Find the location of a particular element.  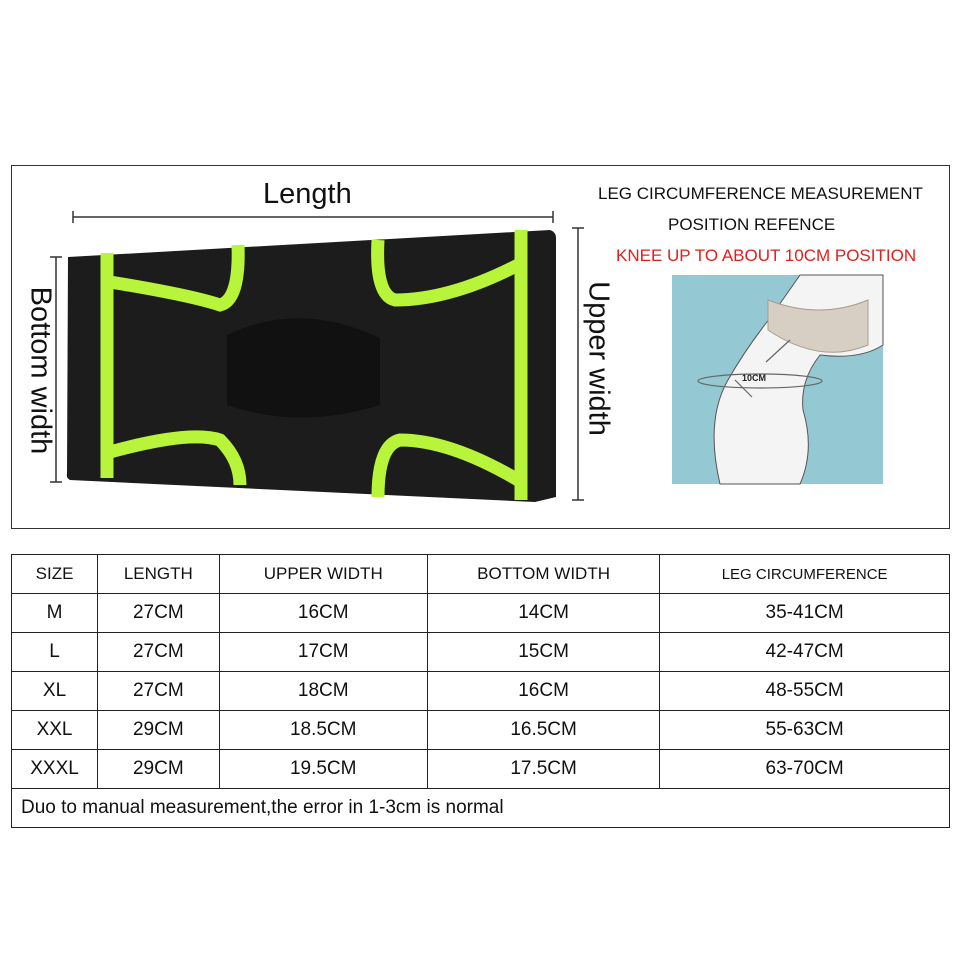

cell: 19.5CM is located at coordinates (323, 769).